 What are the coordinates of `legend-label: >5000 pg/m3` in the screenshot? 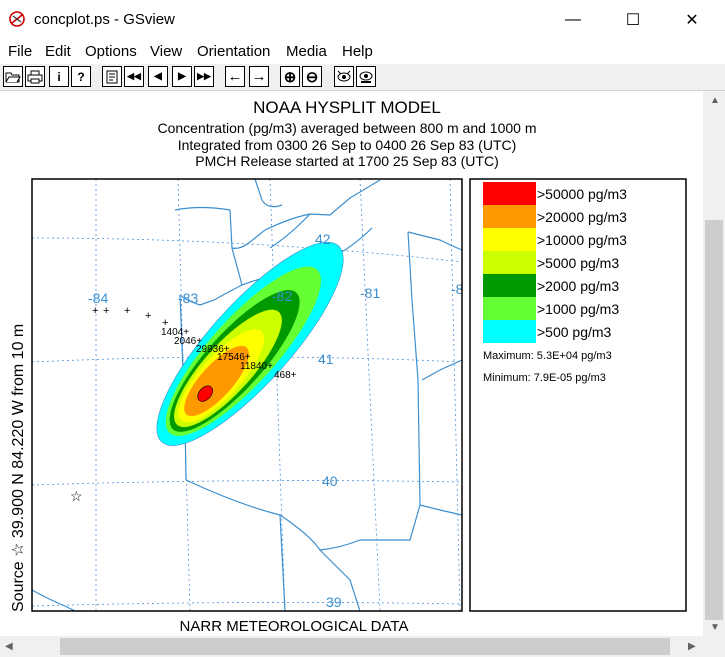 It's located at (578, 263).